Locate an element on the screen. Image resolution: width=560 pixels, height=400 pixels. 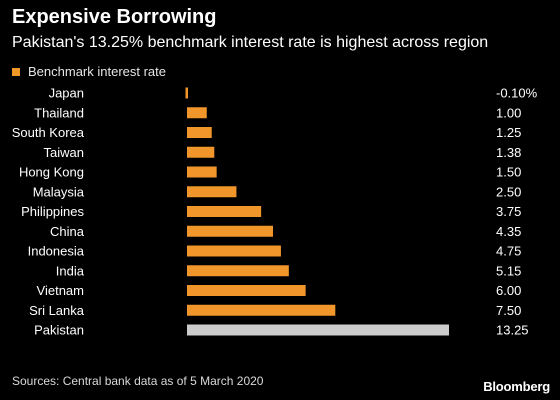
value-label-japan: -0.10% is located at coordinates (517, 93).